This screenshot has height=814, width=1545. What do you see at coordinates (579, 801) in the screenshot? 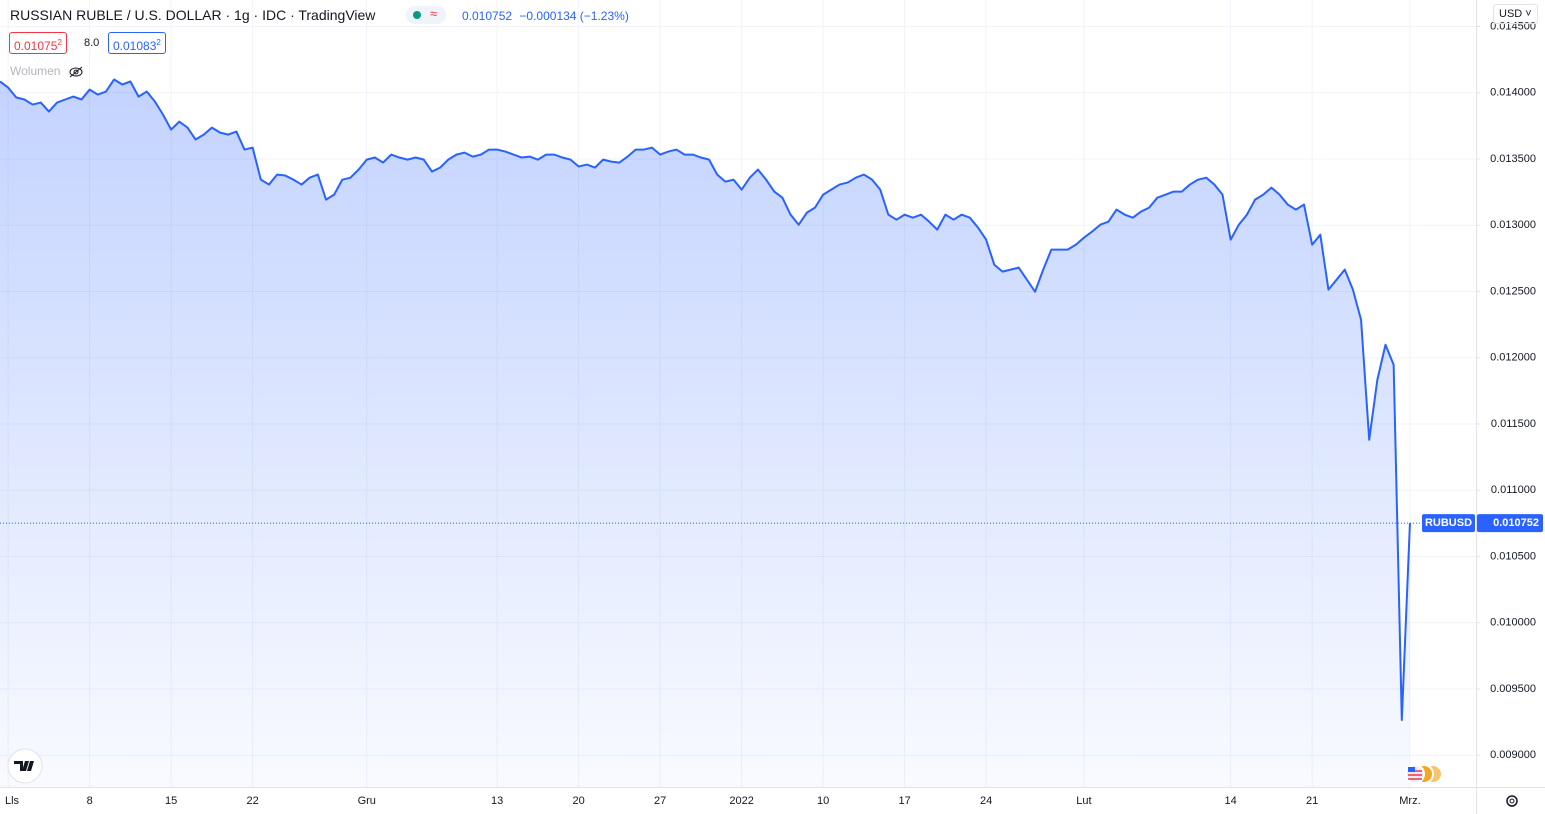
I see `x-tick-label: 20` at bounding box center [579, 801].